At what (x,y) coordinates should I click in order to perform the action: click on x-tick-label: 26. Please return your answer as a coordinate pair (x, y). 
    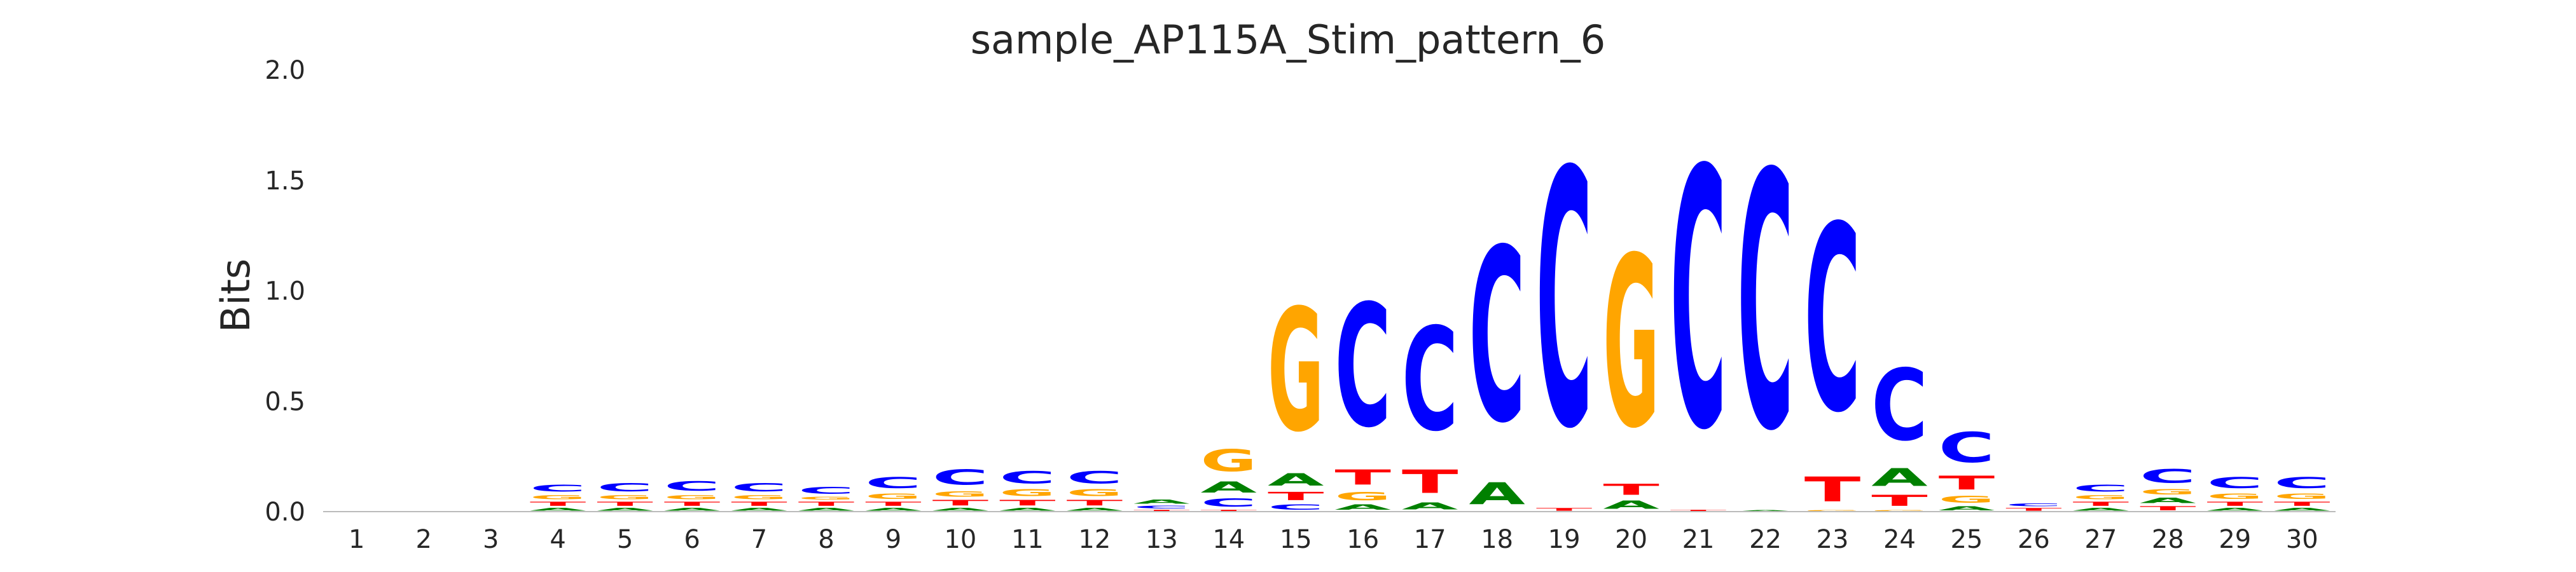
    Looking at the image, I should click on (2034, 539).